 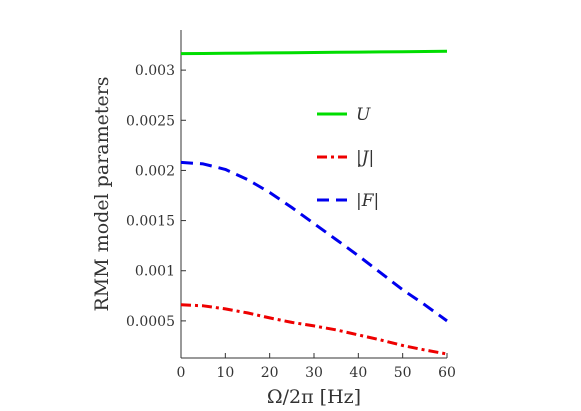 What do you see at coordinates (314, 397) in the screenshot?
I see `x-axis-title: Ω/2π [Hz]` at bounding box center [314, 397].